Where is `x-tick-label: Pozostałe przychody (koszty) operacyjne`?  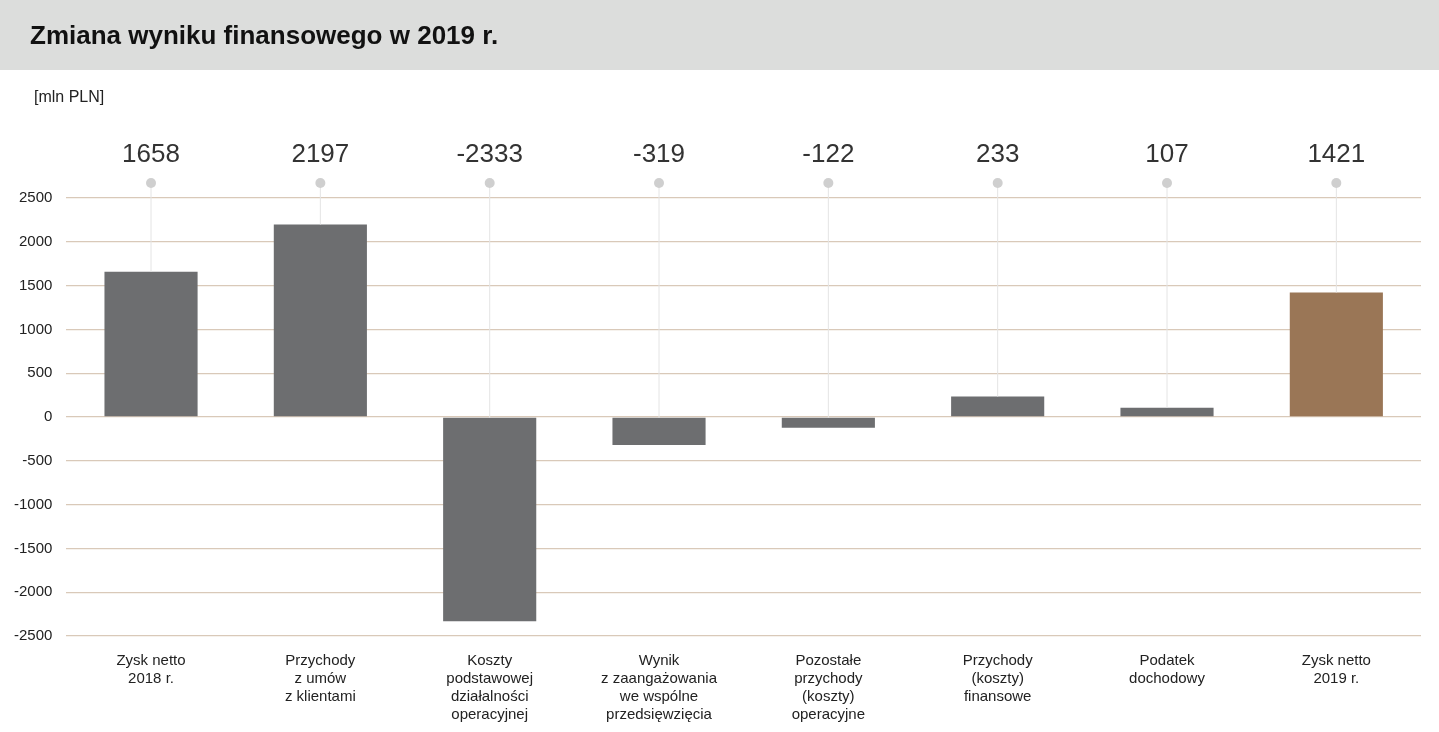 x-tick-label: Pozostałe przychody (koszty) operacyjne is located at coordinates (828, 687).